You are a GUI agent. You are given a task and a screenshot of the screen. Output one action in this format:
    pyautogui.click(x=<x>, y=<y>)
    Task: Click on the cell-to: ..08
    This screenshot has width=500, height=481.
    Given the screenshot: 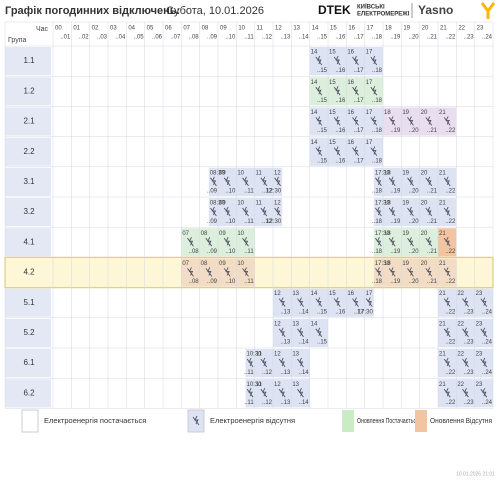 What is the action you would take?
    pyautogui.click(x=194, y=282)
    